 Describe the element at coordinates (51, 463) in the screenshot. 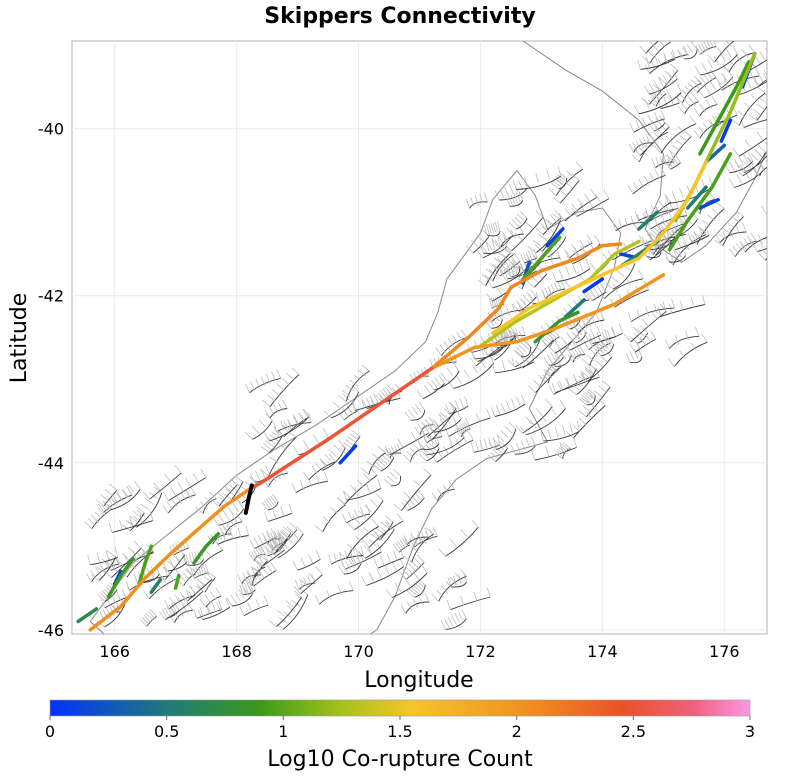

I see `y-tick-label: -44` at that location.